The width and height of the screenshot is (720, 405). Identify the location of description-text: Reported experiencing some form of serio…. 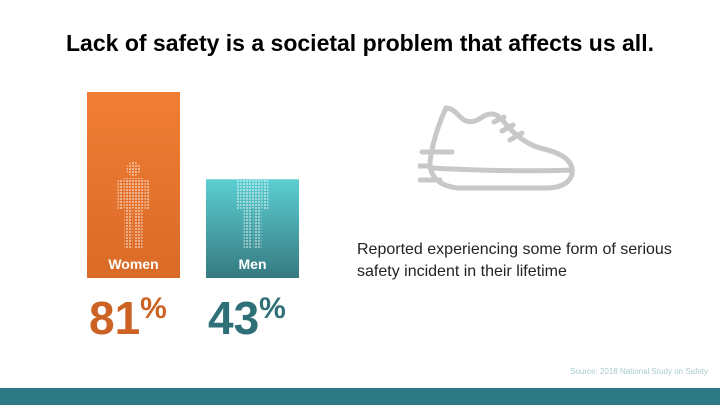
(514, 260).